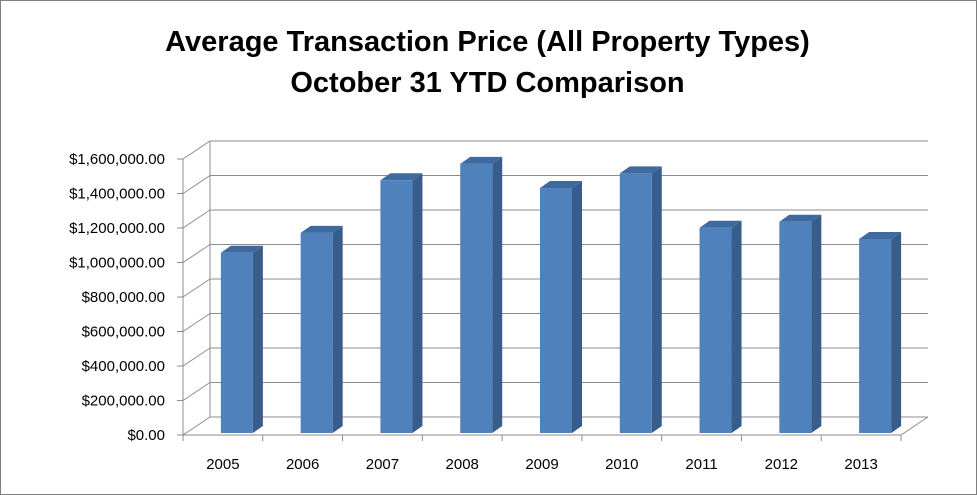  Describe the element at coordinates (487, 83) in the screenshot. I see `chart-subtitle: October 31 YTD Comparison` at that location.